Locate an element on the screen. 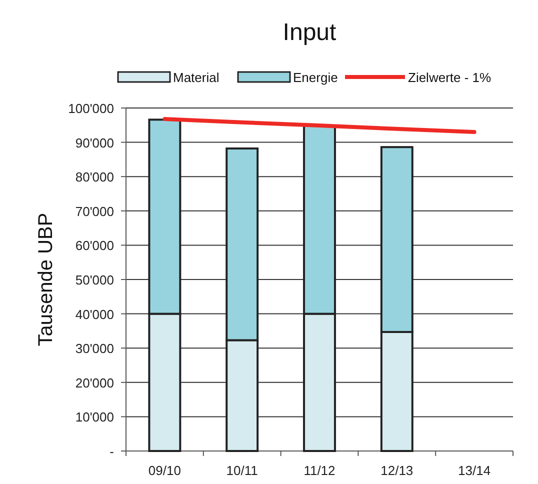  y-tick-label: 80'000 is located at coordinates (94, 177).